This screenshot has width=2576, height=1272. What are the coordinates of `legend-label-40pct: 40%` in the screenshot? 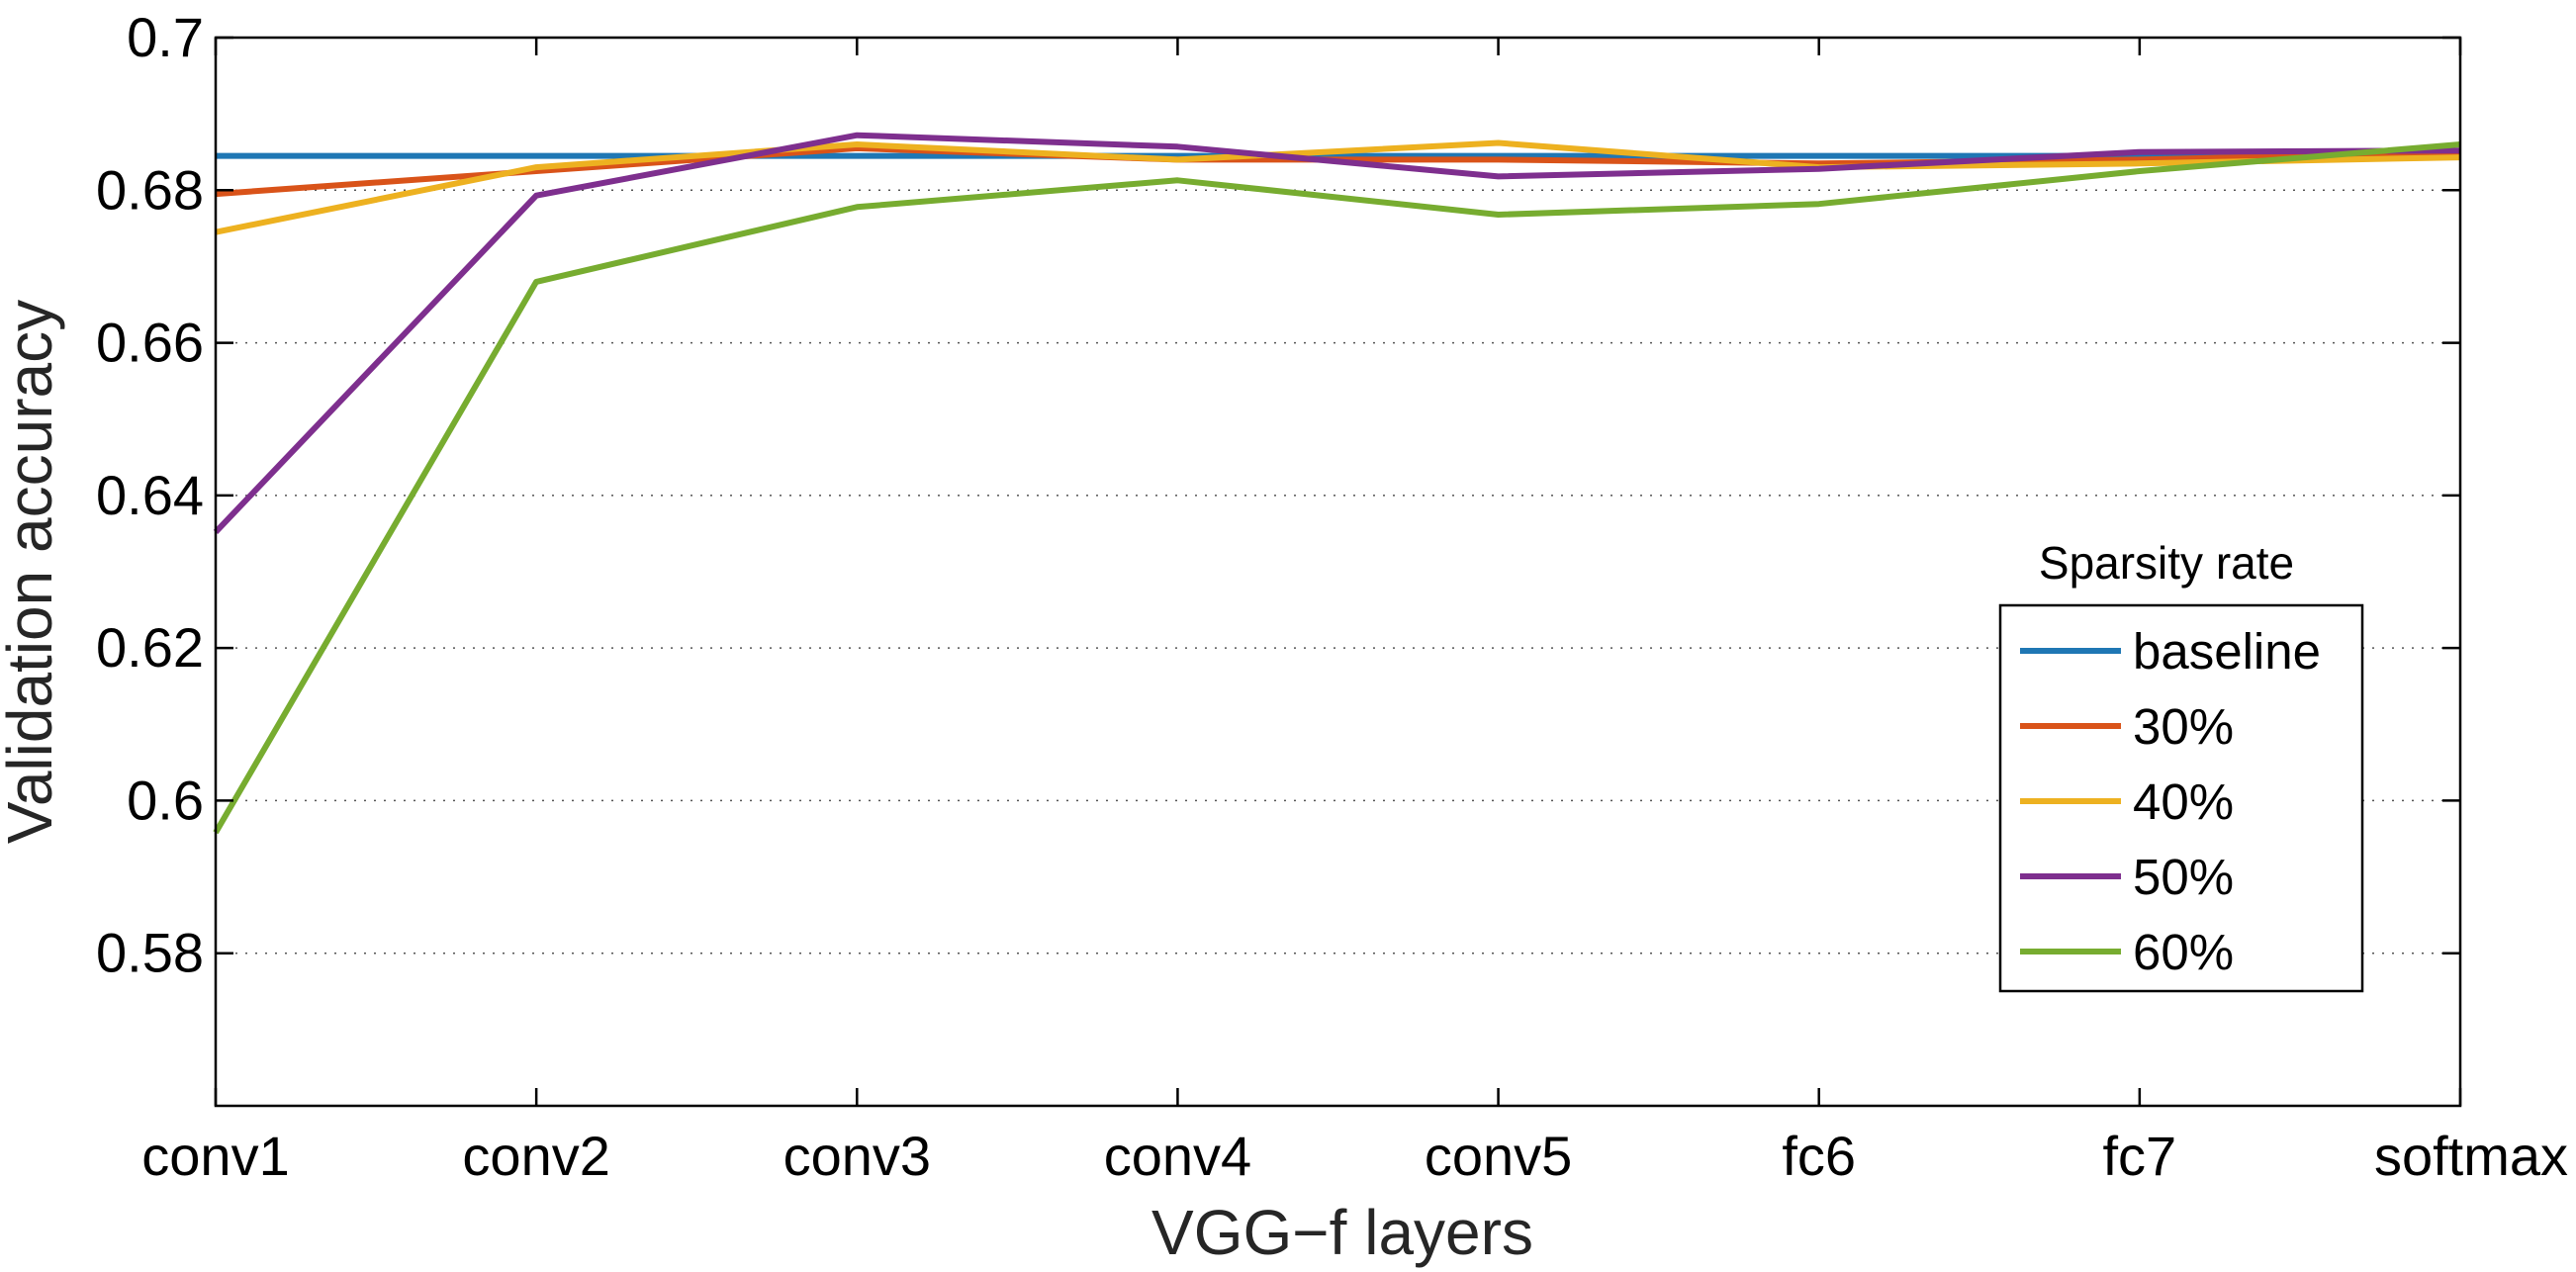 It's located at (2183, 802).